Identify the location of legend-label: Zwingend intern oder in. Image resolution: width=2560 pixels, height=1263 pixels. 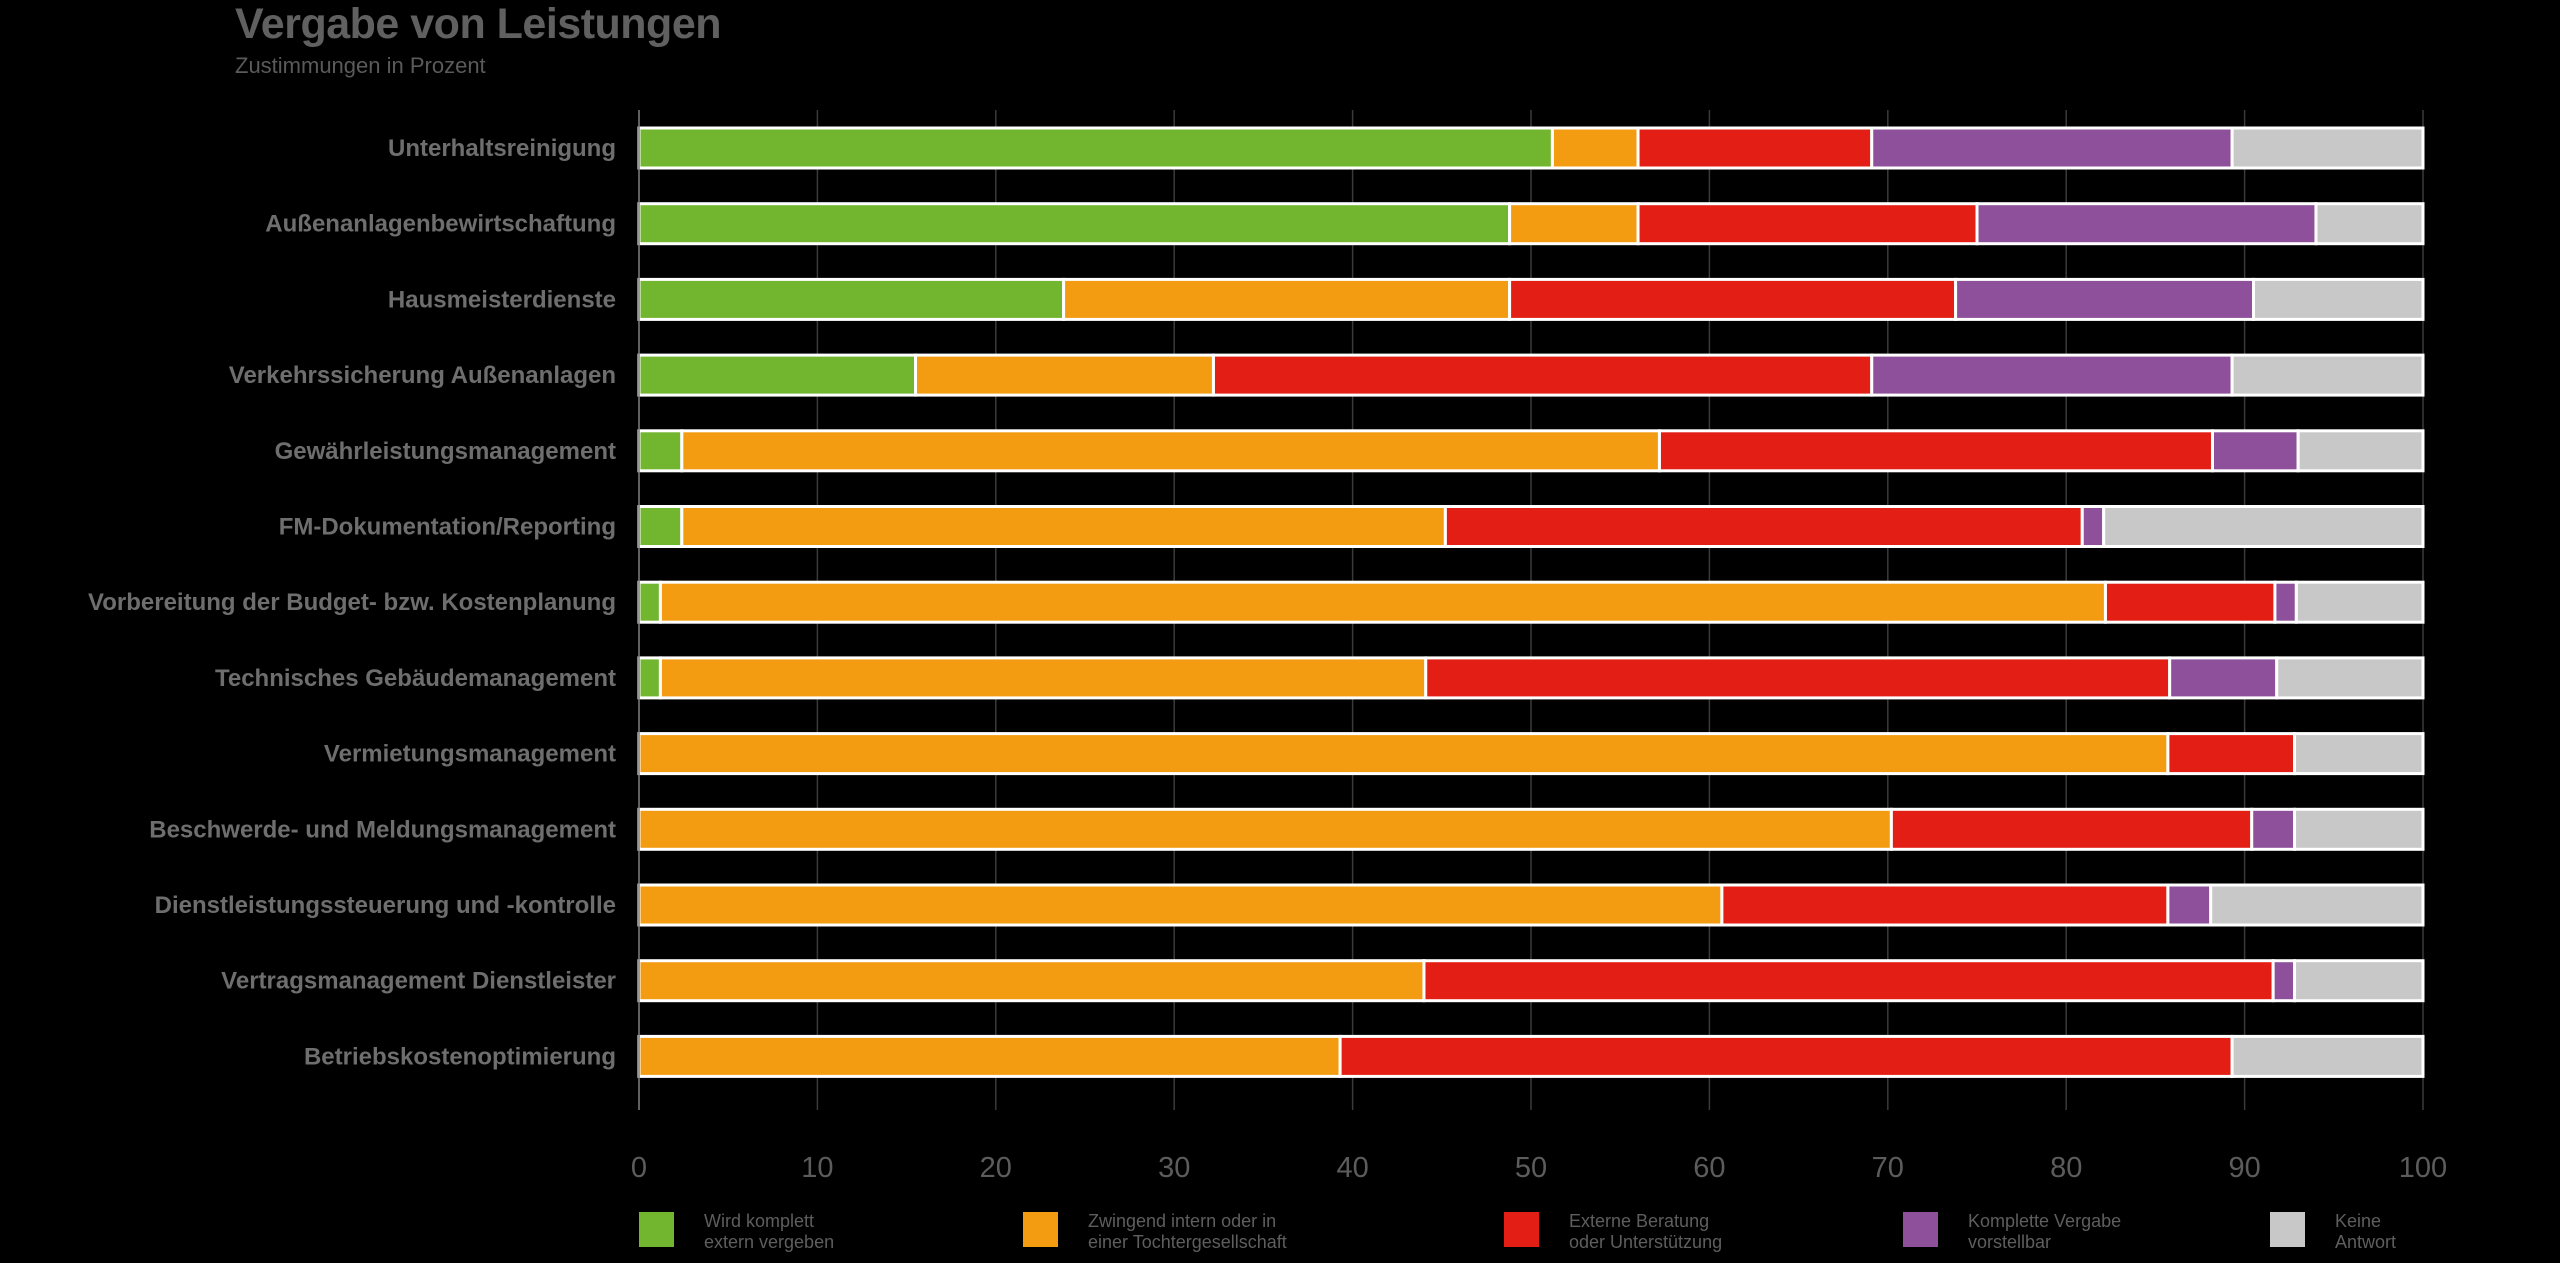
(1182, 1221).